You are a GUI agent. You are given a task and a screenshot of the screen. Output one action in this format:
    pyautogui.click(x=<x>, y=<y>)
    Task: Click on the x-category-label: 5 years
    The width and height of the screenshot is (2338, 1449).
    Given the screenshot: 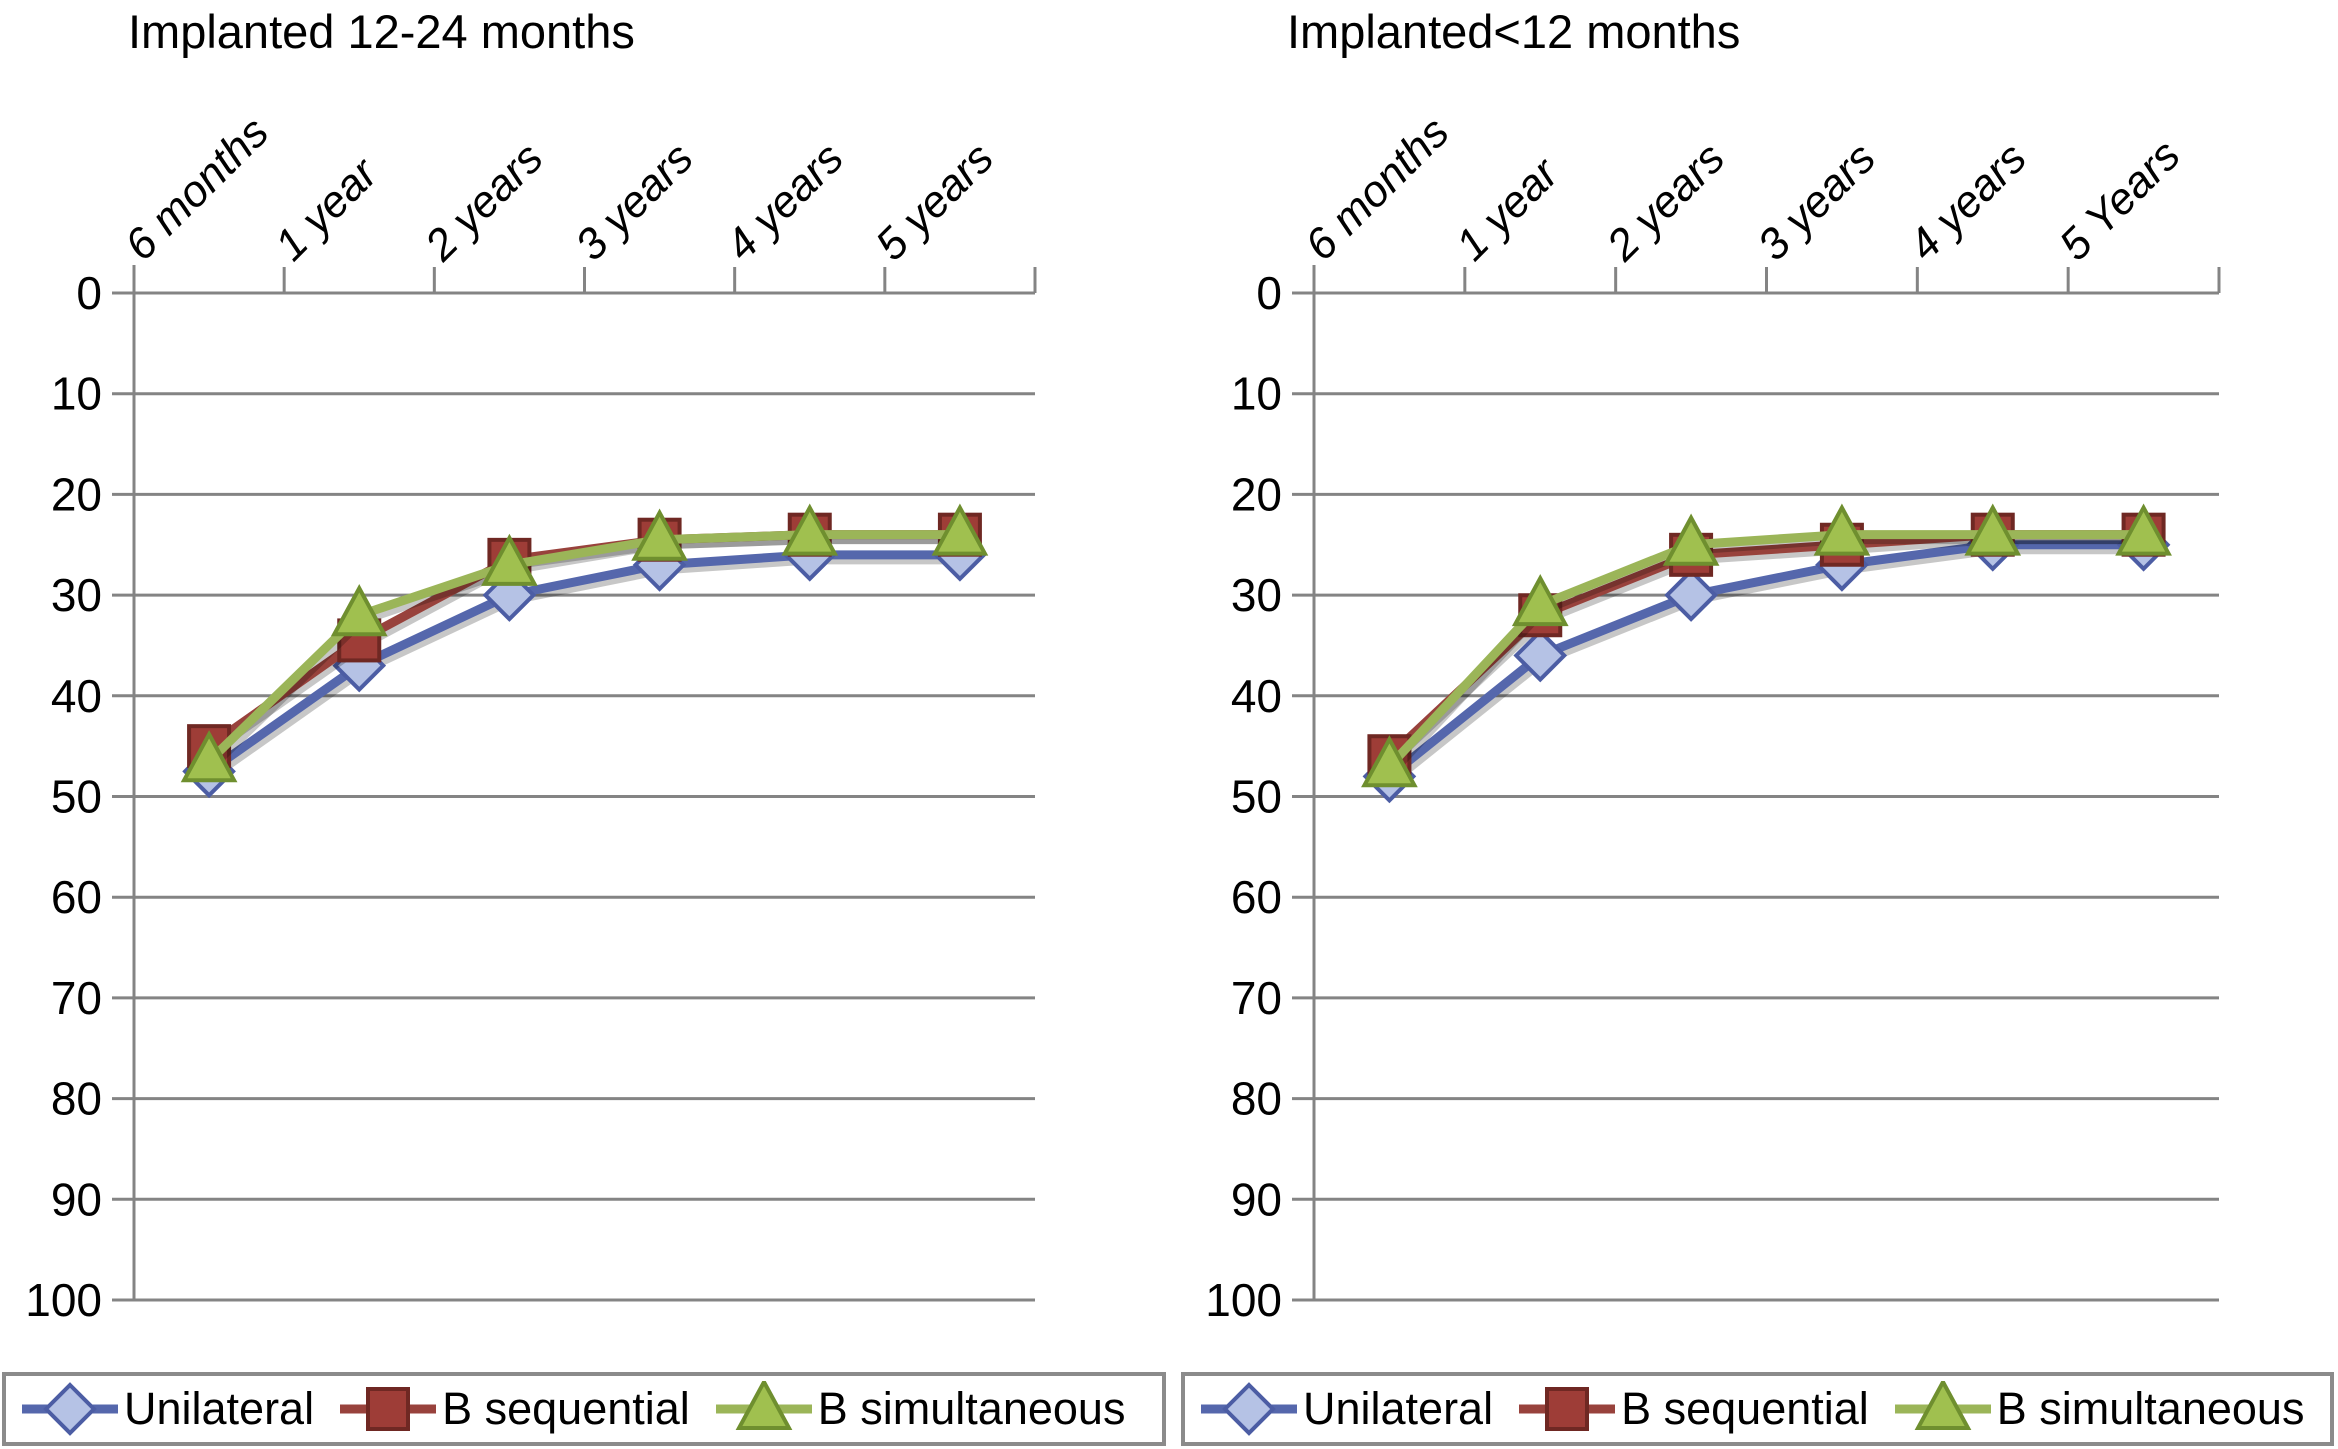 What is the action you would take?
    pyautogui.click(x=934, y=201)
    